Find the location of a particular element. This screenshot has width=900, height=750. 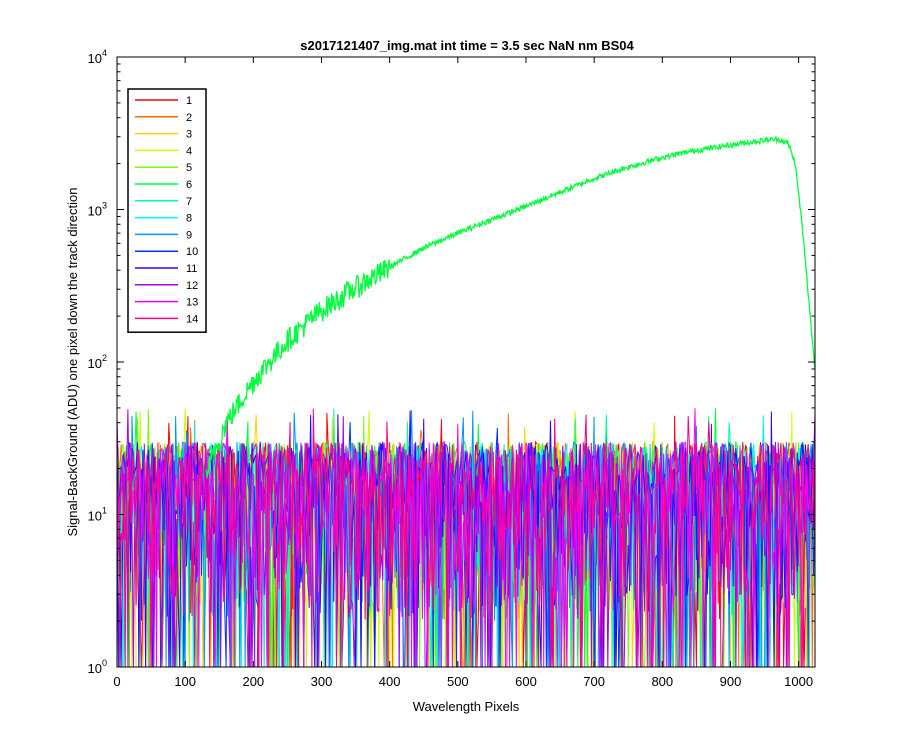

legend-label-9: 9 is located at coordinates (189, 235).